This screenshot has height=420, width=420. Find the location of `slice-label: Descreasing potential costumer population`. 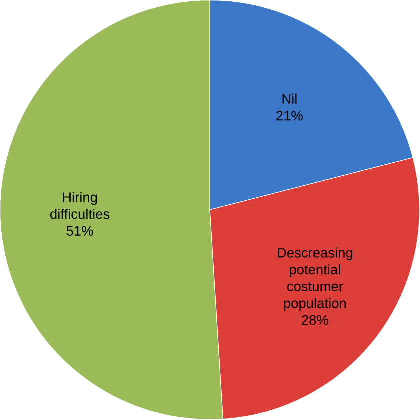

slice-label: Descreasing potential costumer population is located at coordinates (315, 280).